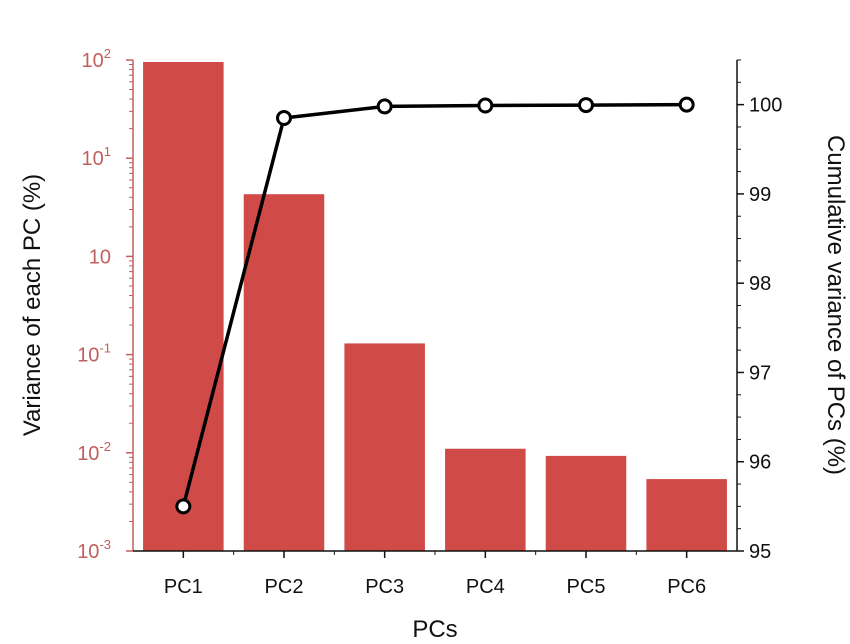 The height and width of the screenshot is (644, 850). I want to click on y-axis-title: Variance of each PC (%), so click(32, 305).